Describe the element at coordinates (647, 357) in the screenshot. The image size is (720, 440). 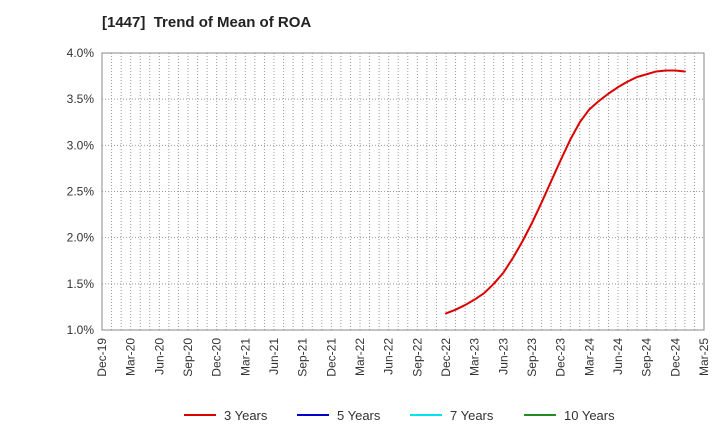
I see `x-tick-label: Sep-24` at that location.